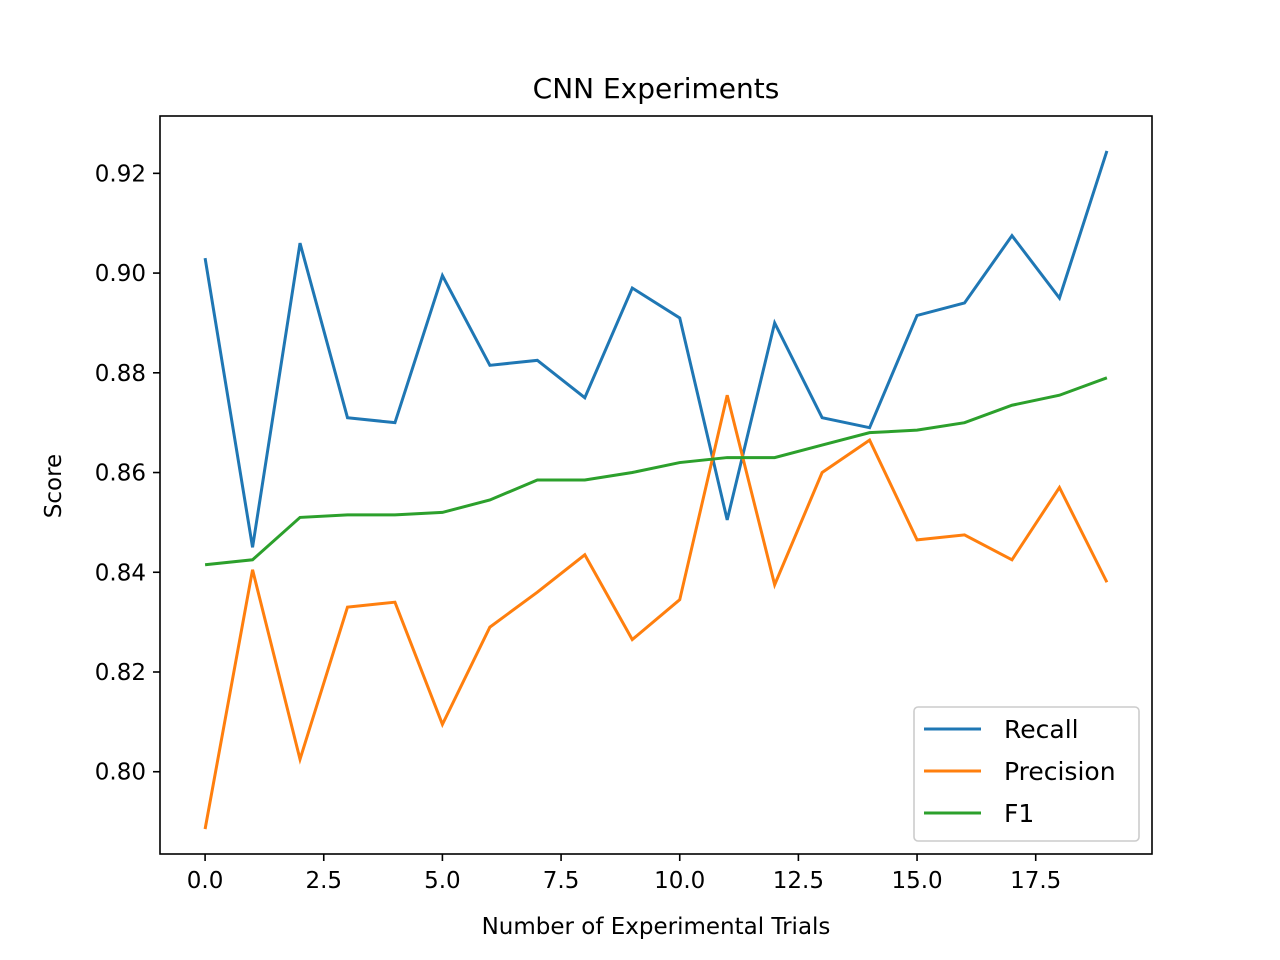 The width and height of the screenshot is (1280, 960). What do you see at coordinates (624, 874) in the screenshot?
I see `x-axis-ticks: 0.0 2.5 5.0 7.5 10.0 12.5 15.0 17.5` at bounding box center [624, 874].